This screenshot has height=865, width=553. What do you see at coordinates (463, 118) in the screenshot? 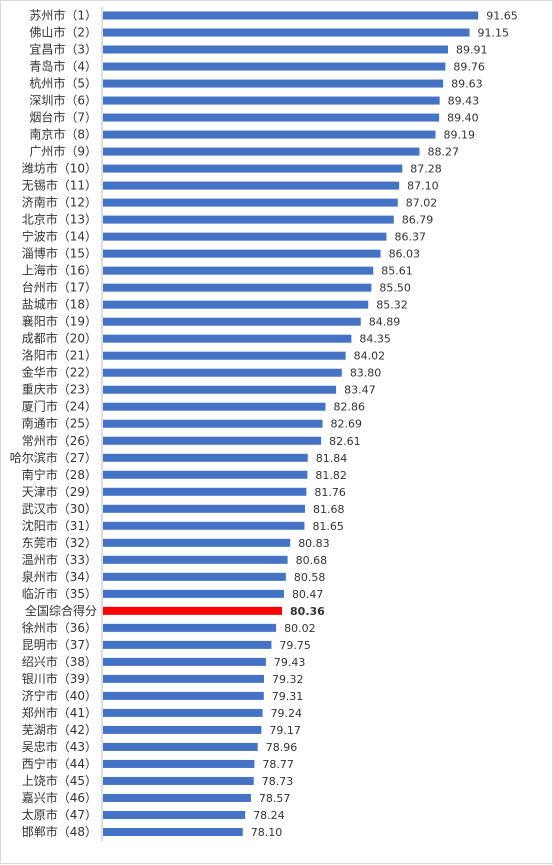
I see `value-label: 89.40` at bounding box center [463, 118].